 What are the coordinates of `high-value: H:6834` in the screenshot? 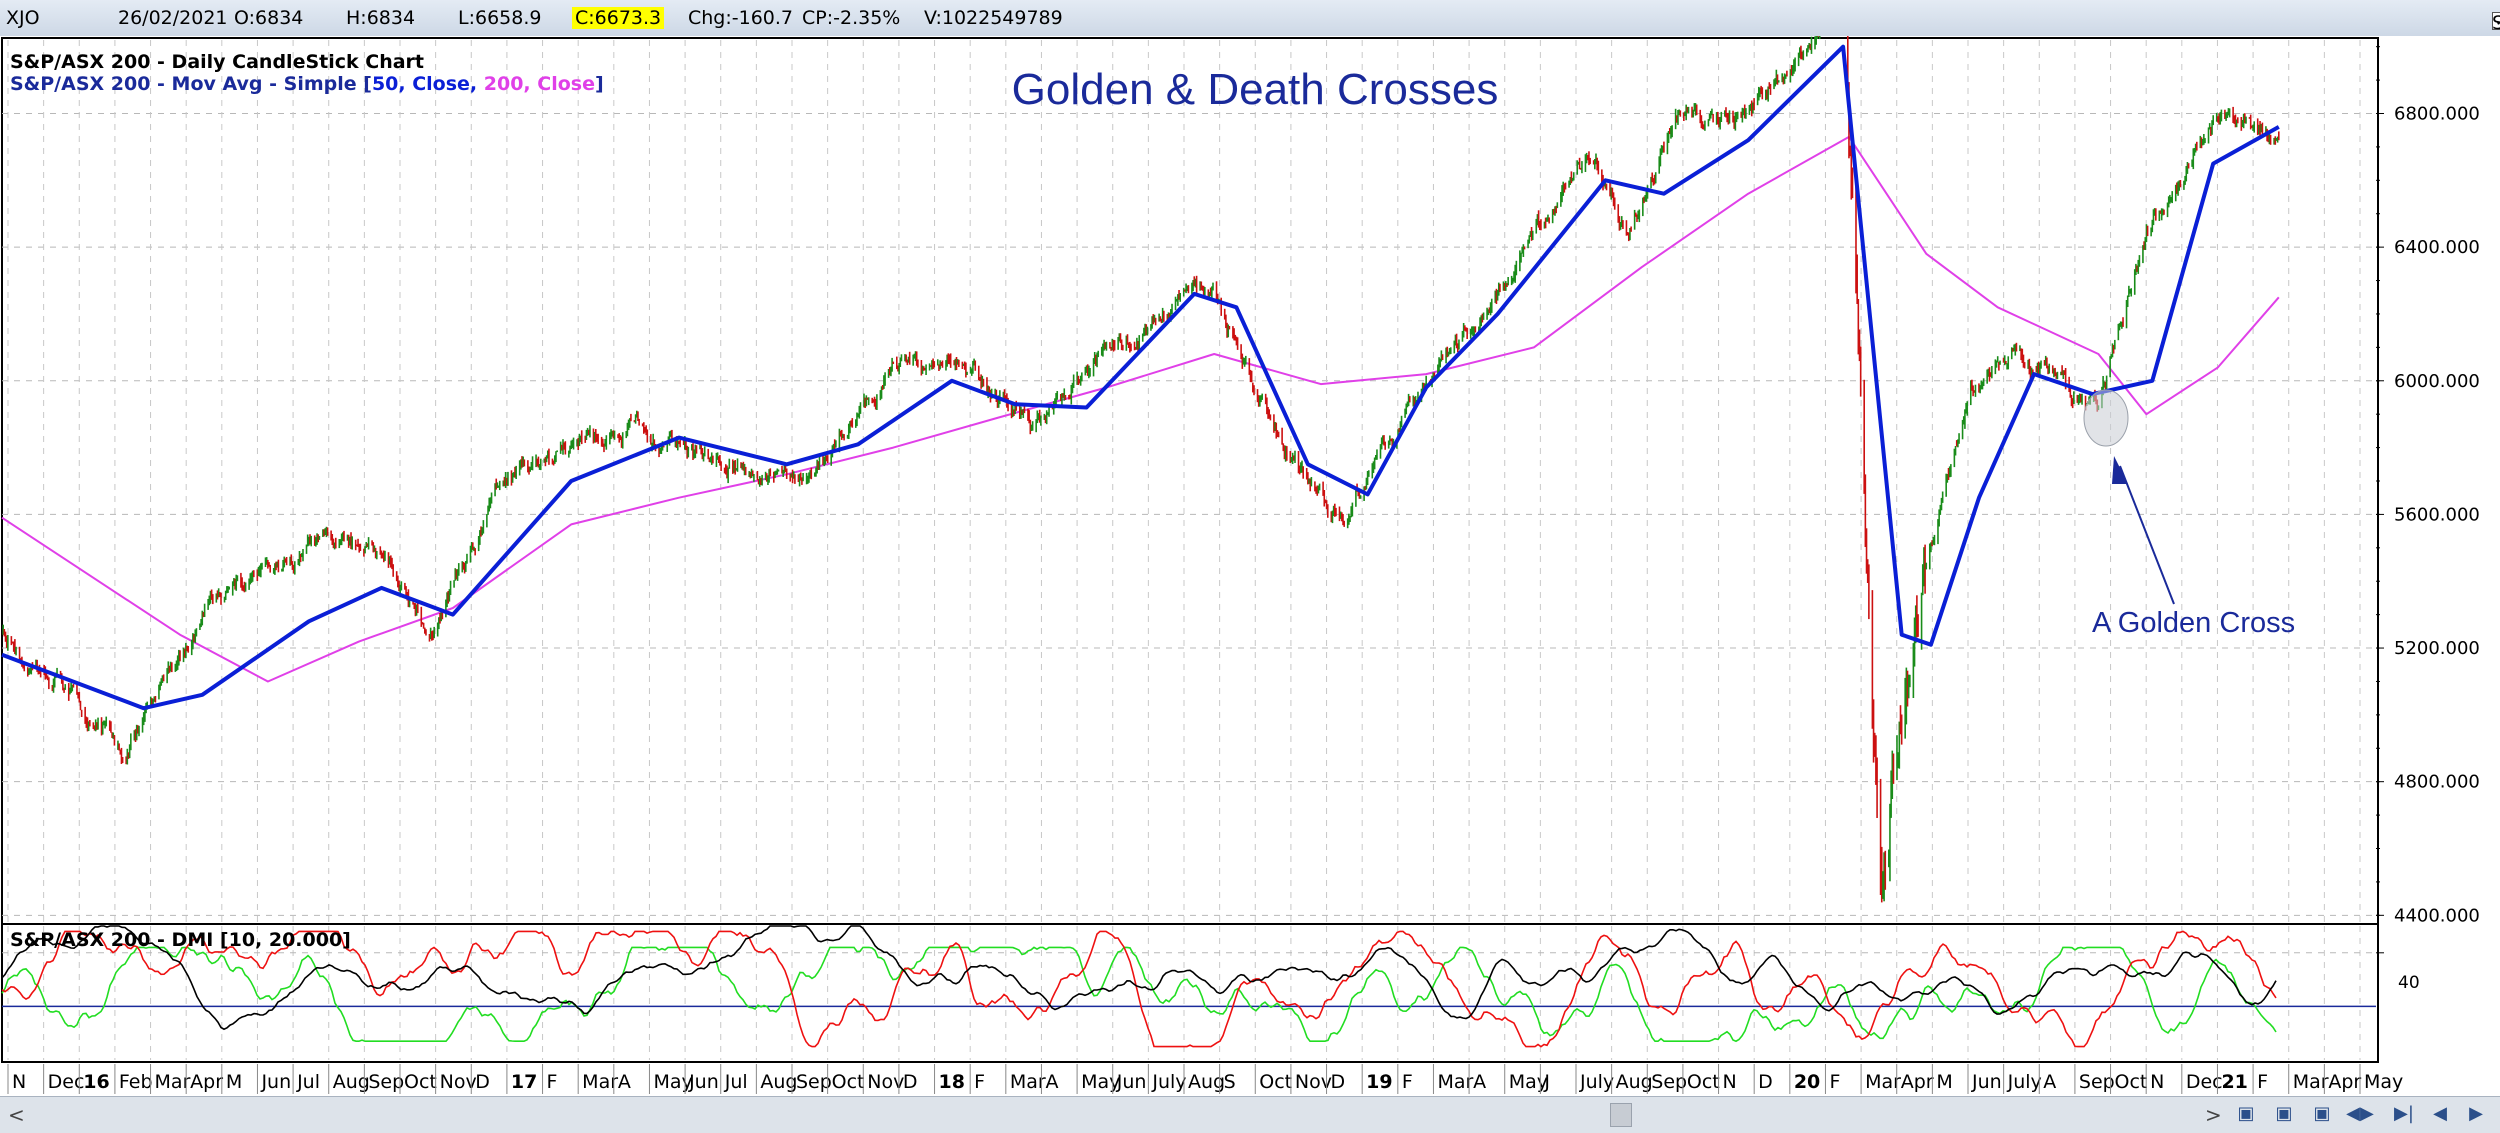 It's located at (381, 18).